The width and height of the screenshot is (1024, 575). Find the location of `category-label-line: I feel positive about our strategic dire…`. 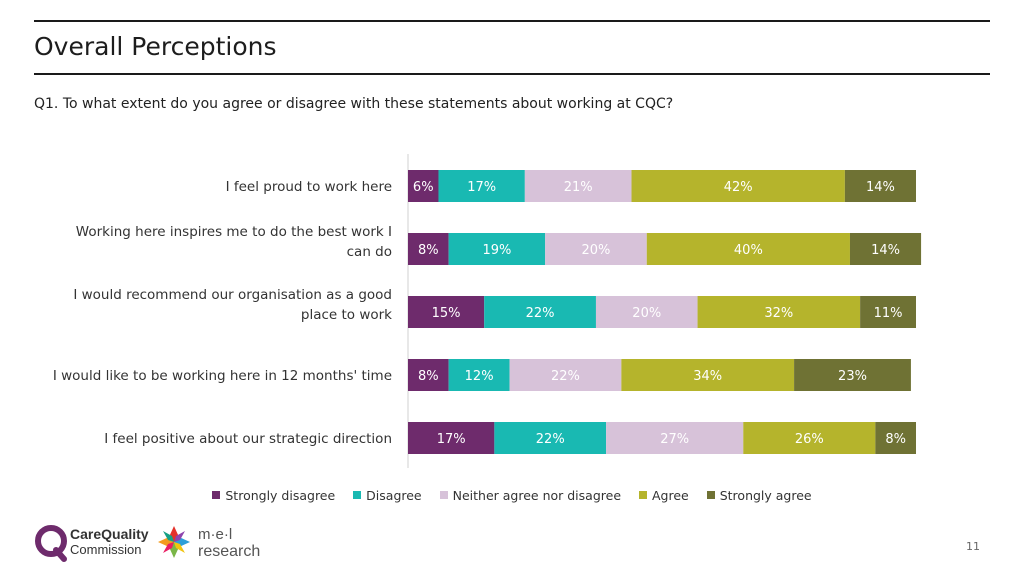

category-label-line: I feel positive about our strategic dire… is located at coordinates (248, 439).